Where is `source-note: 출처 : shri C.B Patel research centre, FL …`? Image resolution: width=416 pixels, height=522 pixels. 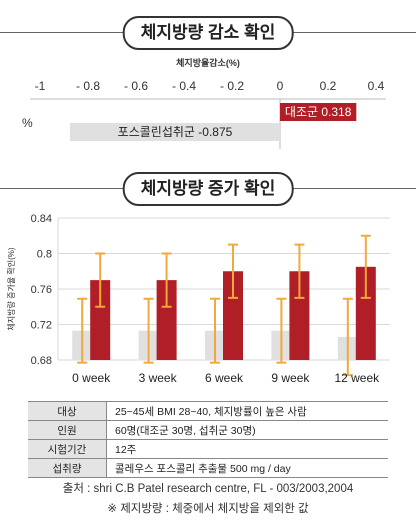 source-note: 출처 : shri C.B Patel research centre, FL … is located at coordinates (208, 489).